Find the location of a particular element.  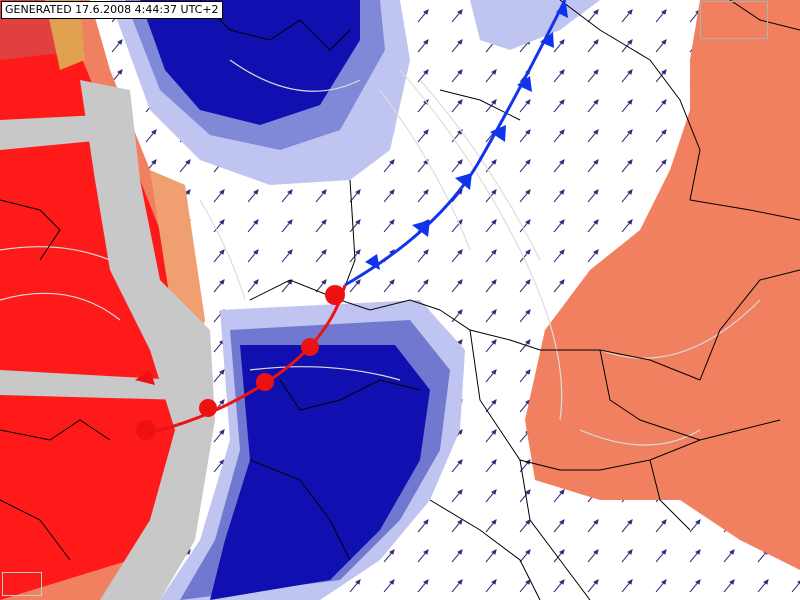

cold-front is located at coordinates (456, 143).